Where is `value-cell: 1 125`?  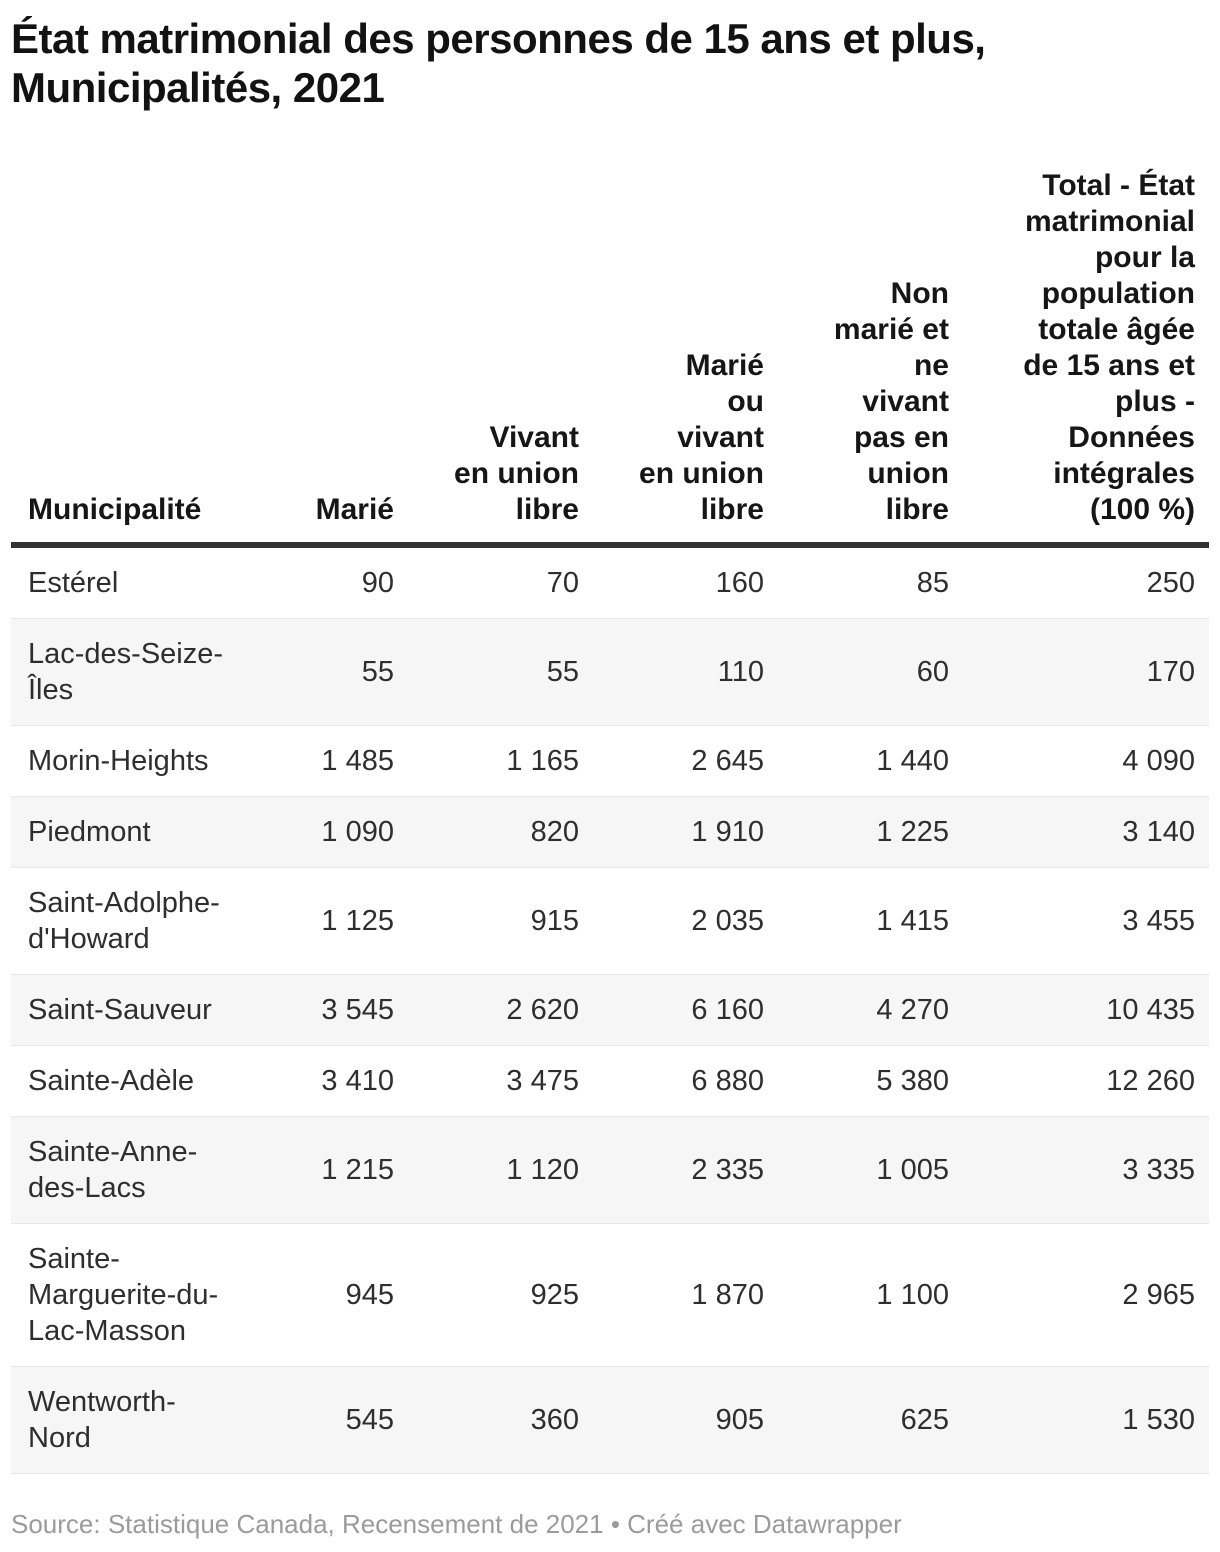 value-cell: 1 125 is located at coordinates (326, 921).